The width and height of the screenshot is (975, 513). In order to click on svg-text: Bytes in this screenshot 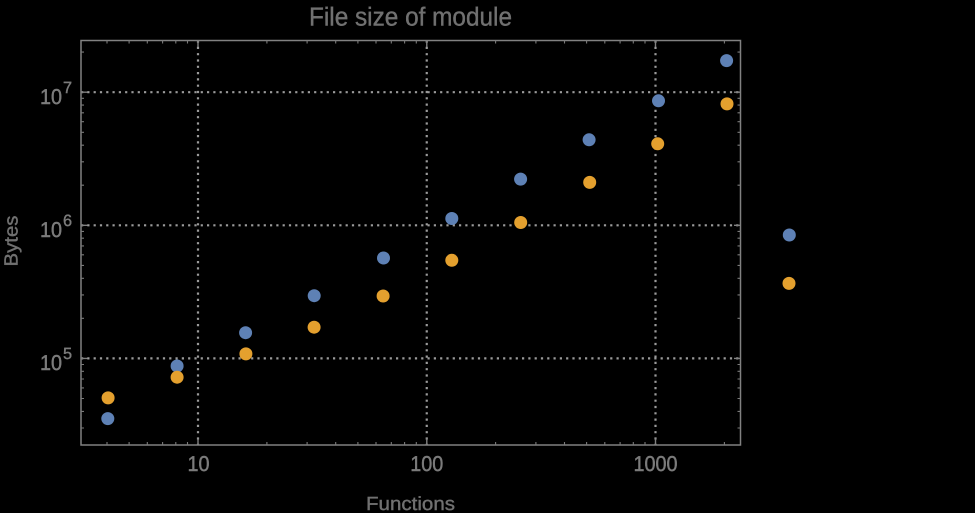, I will do `click(12, 241)`.